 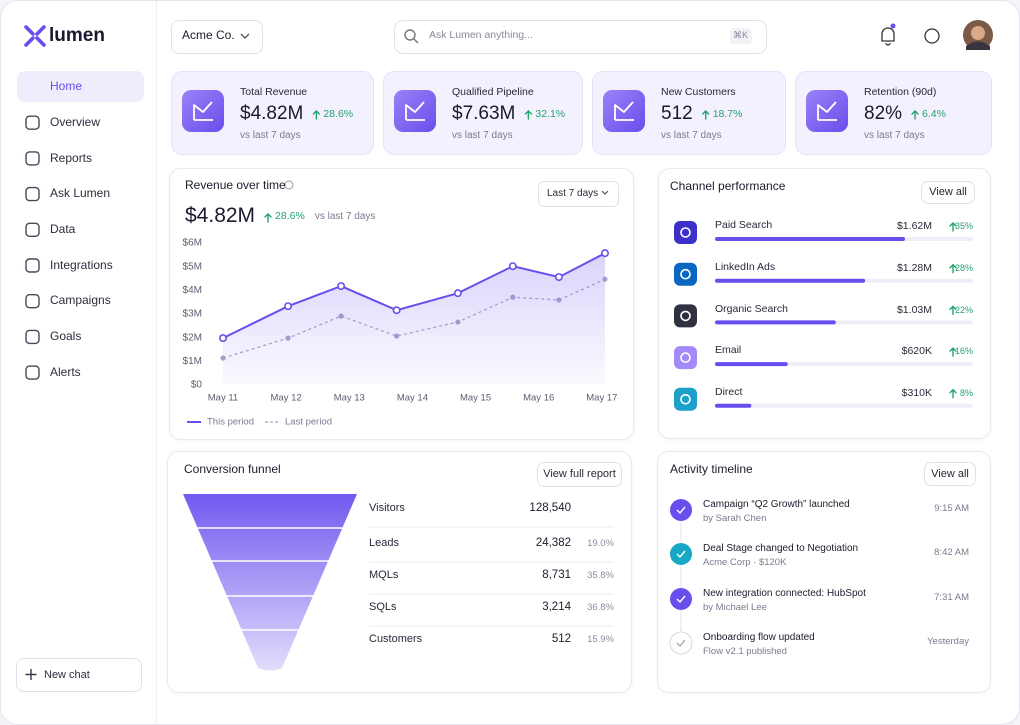 I want to click on new-chat-btn, so click(x=79, y=675).